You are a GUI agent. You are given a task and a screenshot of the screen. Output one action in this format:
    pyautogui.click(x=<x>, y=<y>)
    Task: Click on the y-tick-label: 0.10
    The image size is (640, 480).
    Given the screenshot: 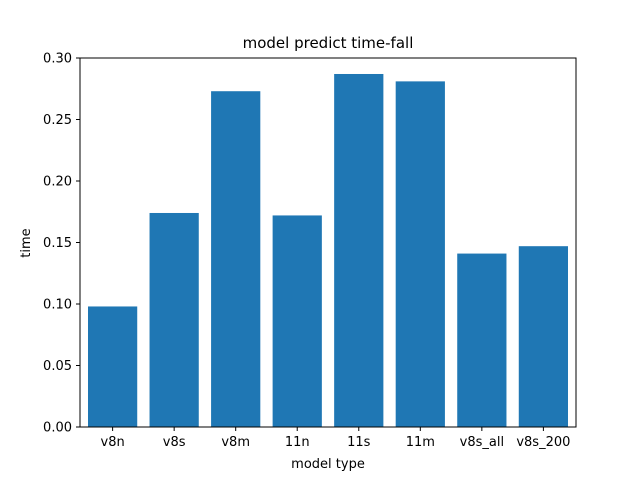 What is the action you would take?
    pyautogui.click(x=57, y=305)
    